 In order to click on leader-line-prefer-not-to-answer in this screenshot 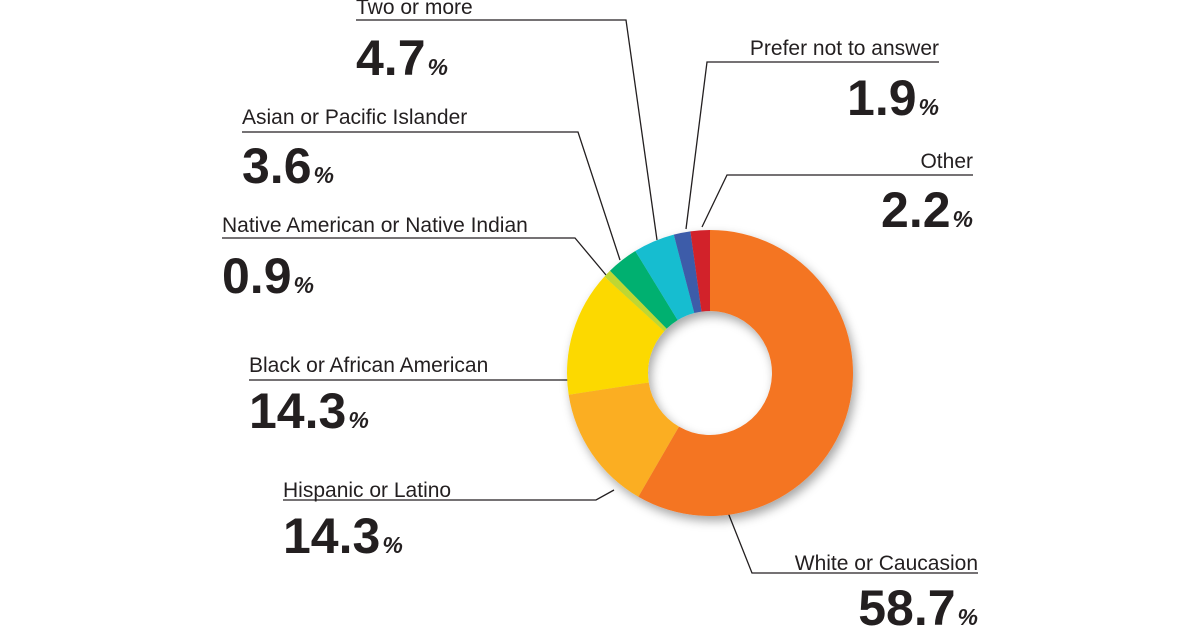, I will do `click(812, 145)`.